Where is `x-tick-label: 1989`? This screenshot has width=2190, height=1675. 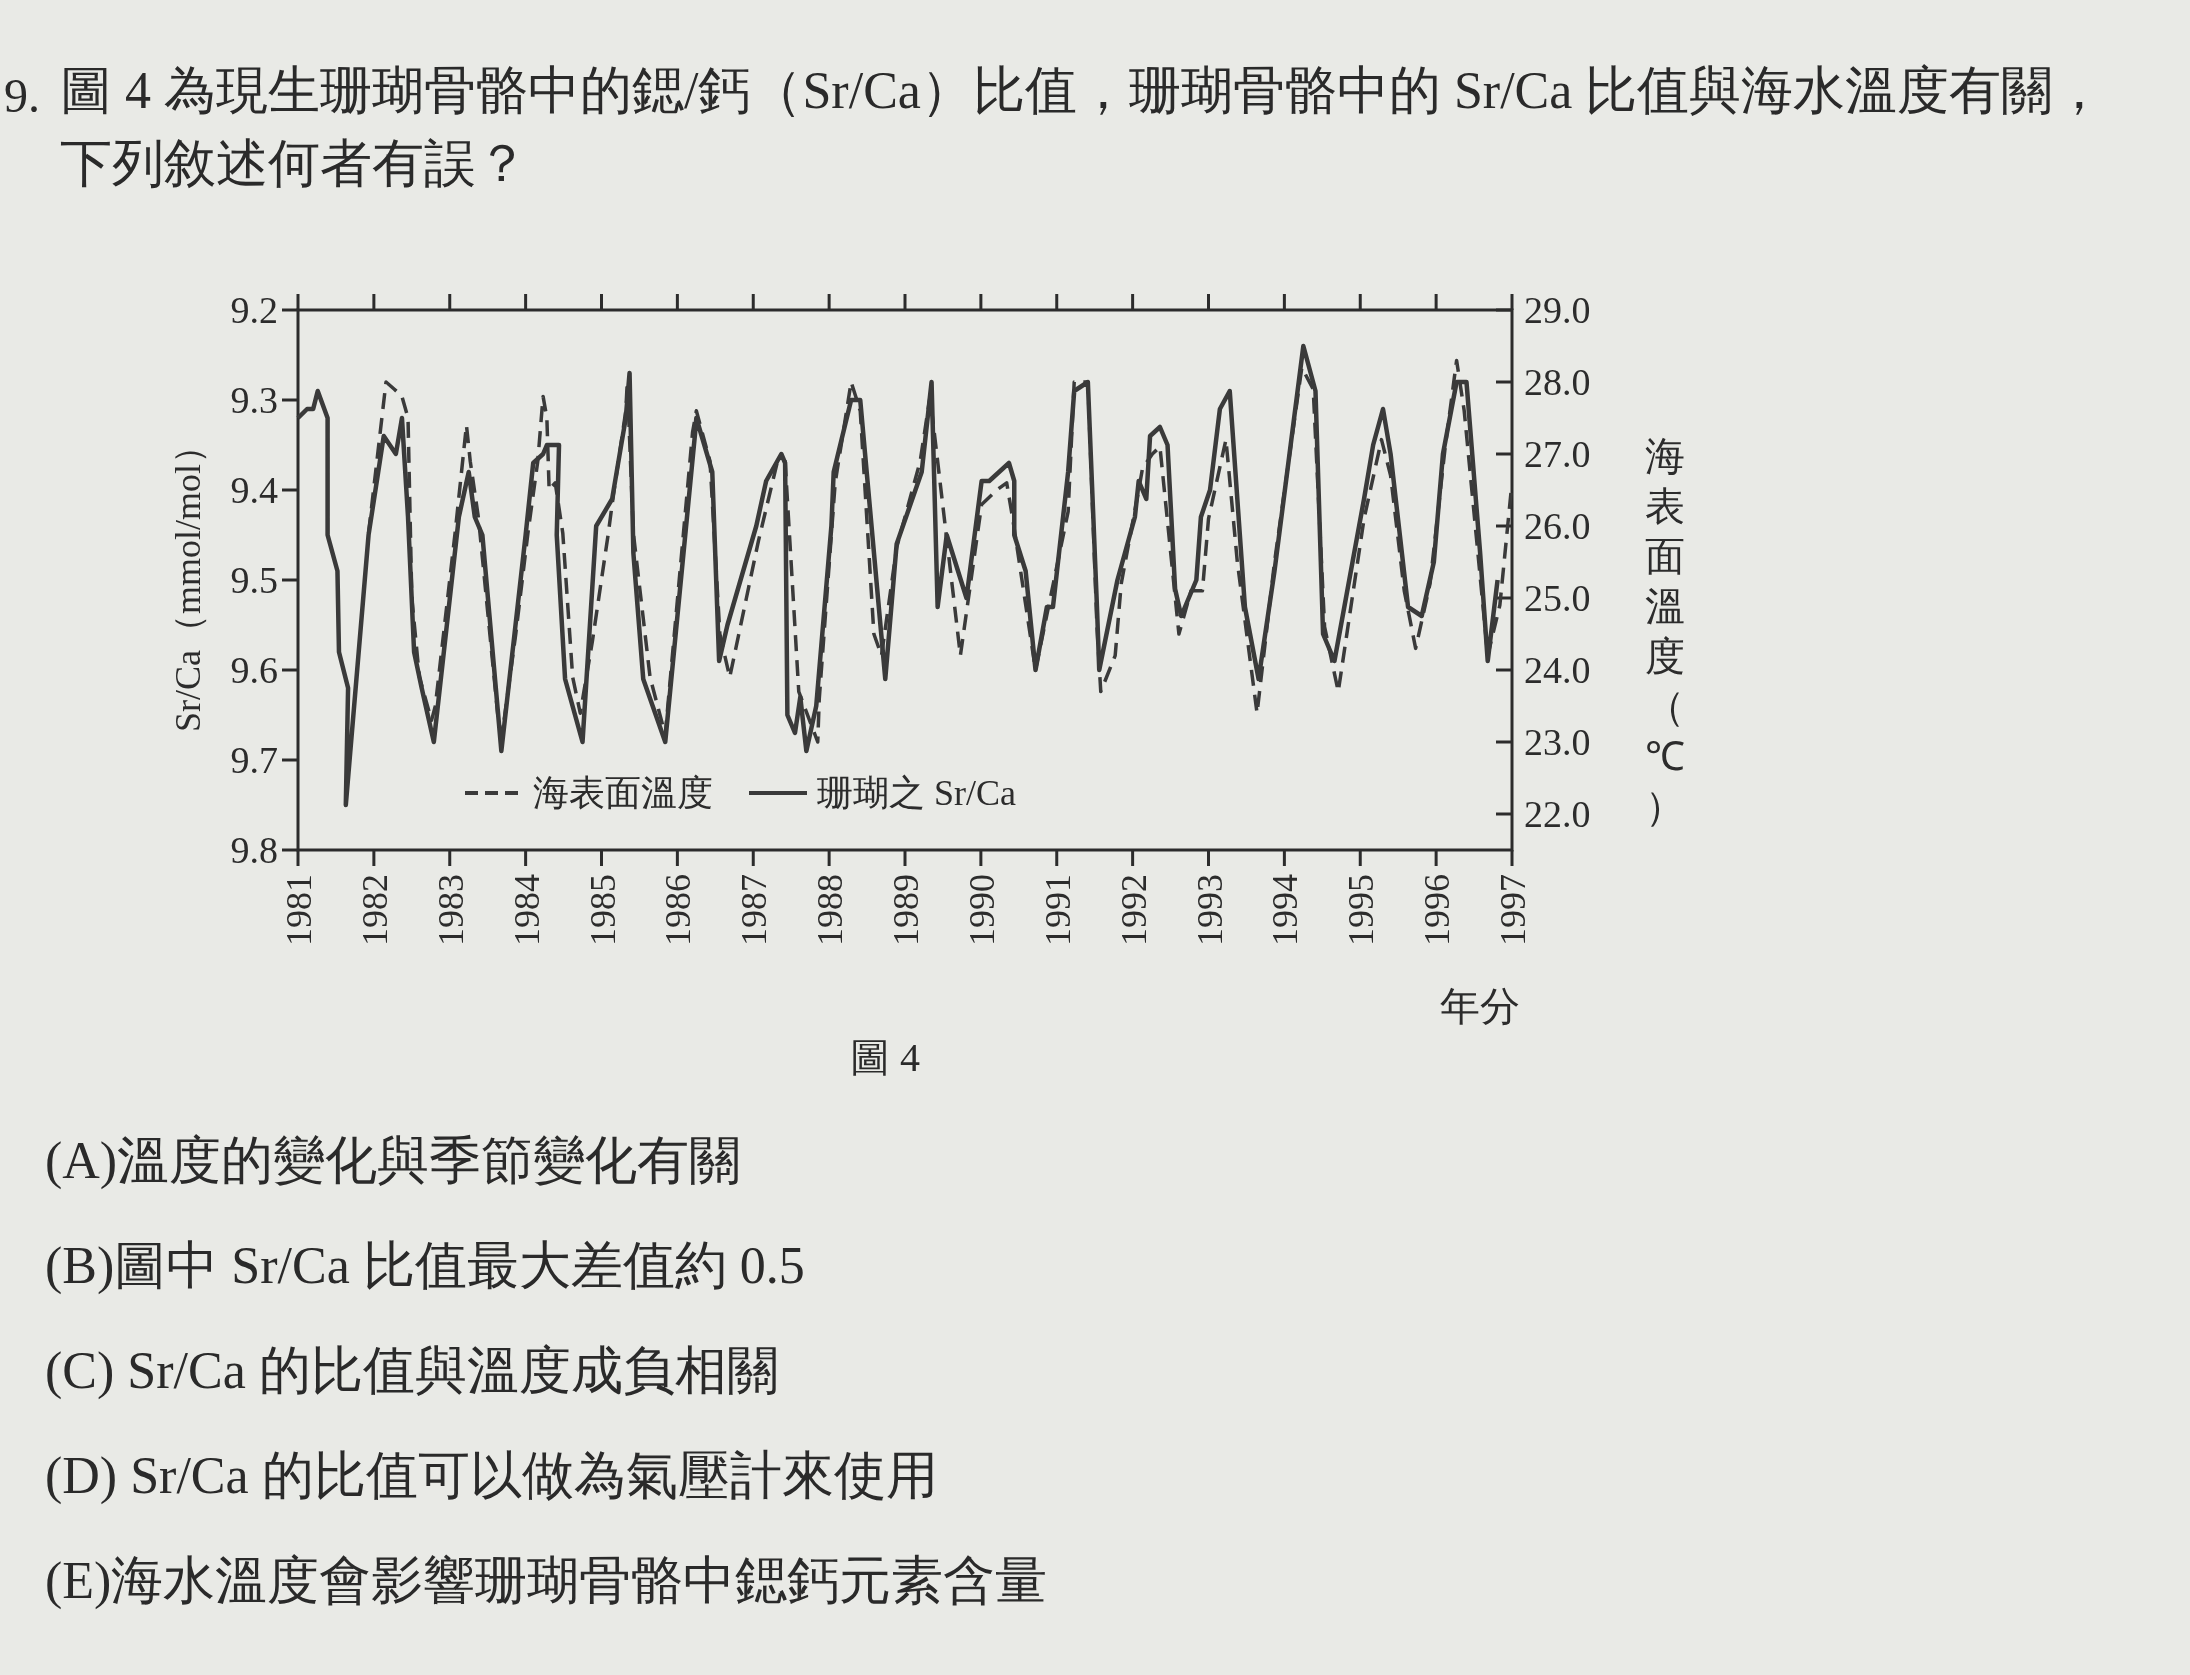
x-tick-label: 1989 is located at coordinates (906, 910).